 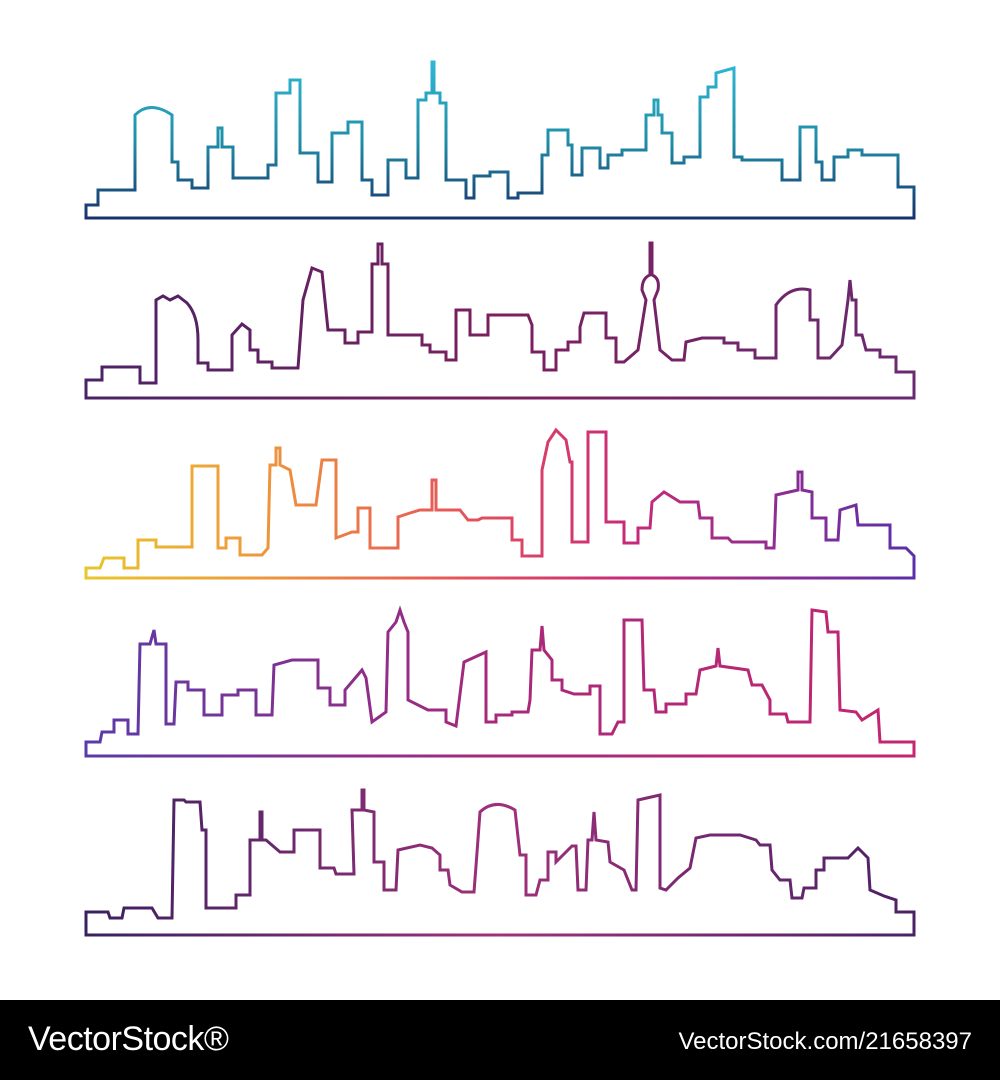 What do you see at coordinates (500, 1040) in the screenshot?
I see `watermark-bar: VectorStock® VectorStock.com/21658397` at bounding box center [500, 1040].